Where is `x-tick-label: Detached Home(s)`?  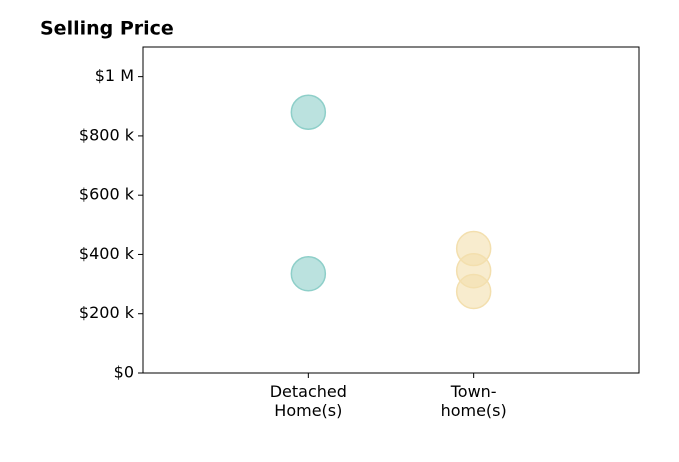
x-tick-label: Detached Home(s) is located at coordinates (308, 401).